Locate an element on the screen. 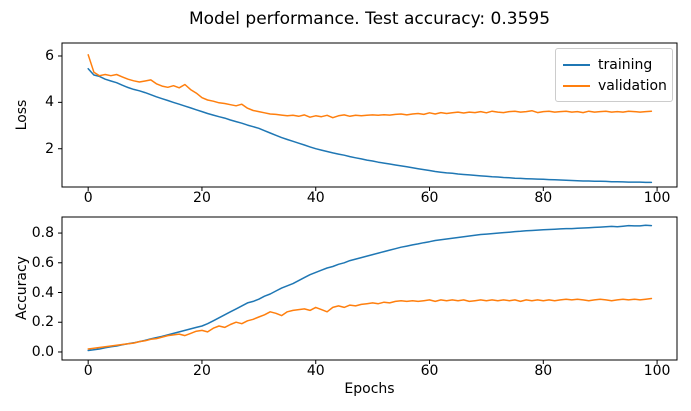 The width and height of the screenshot is (691, 411). validation-line-swatch is located at coordinates (576, 85).